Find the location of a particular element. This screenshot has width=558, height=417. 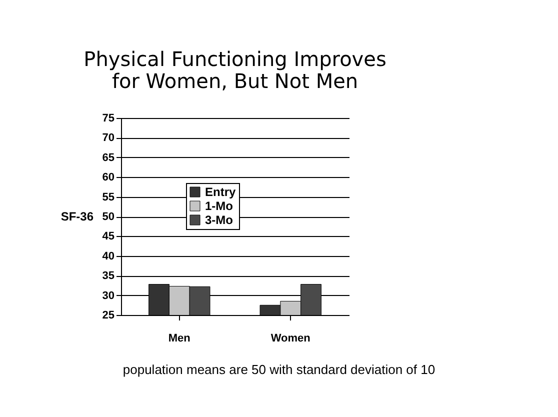

chart-title: Physical Functioning Improves for Women, But Not Men is located at coordinates (235, 70).